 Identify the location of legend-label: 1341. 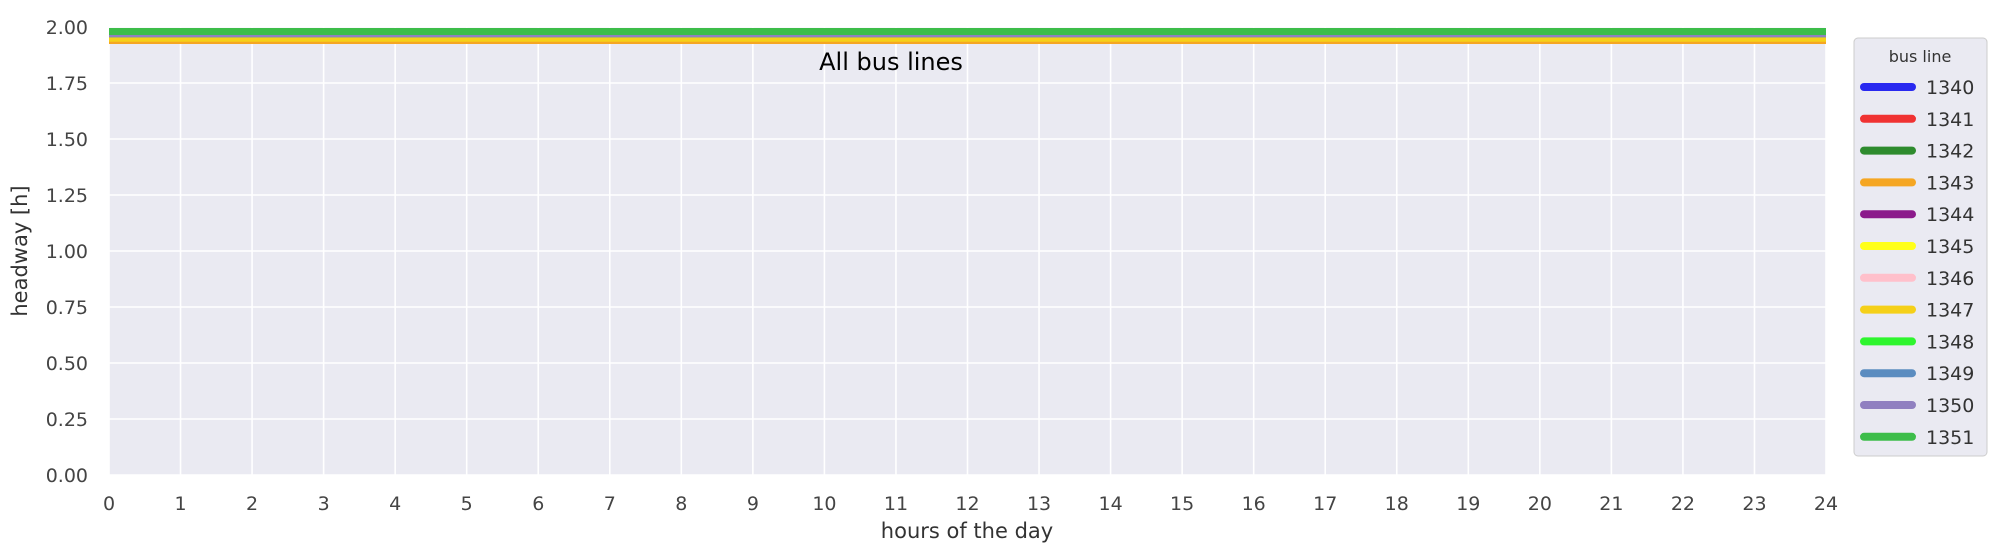
(1950, 120).